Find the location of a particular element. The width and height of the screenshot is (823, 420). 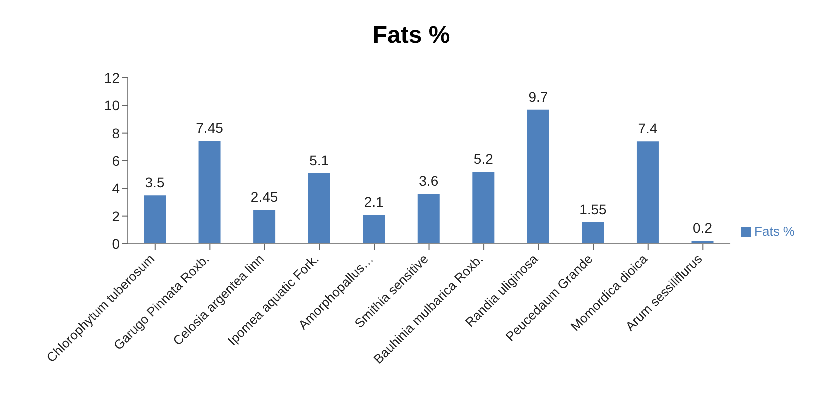

data-label: 5.1 is located at coordinates (320, 160).